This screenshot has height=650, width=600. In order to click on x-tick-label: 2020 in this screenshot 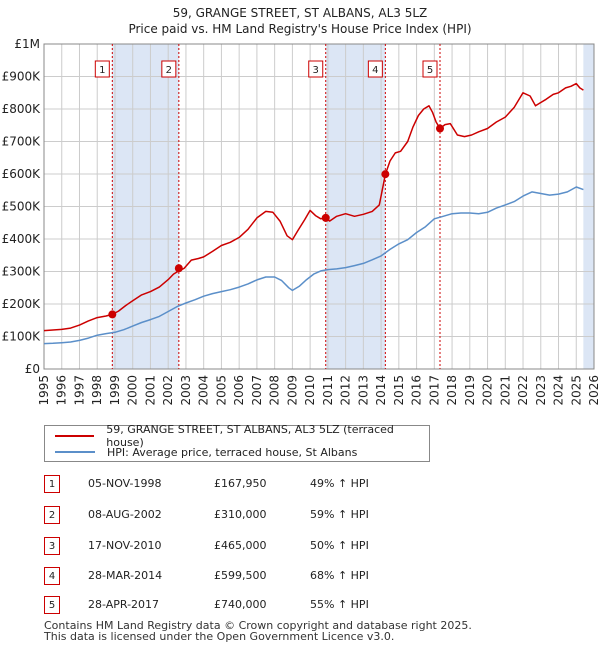, I will do `click(488, 390)`.